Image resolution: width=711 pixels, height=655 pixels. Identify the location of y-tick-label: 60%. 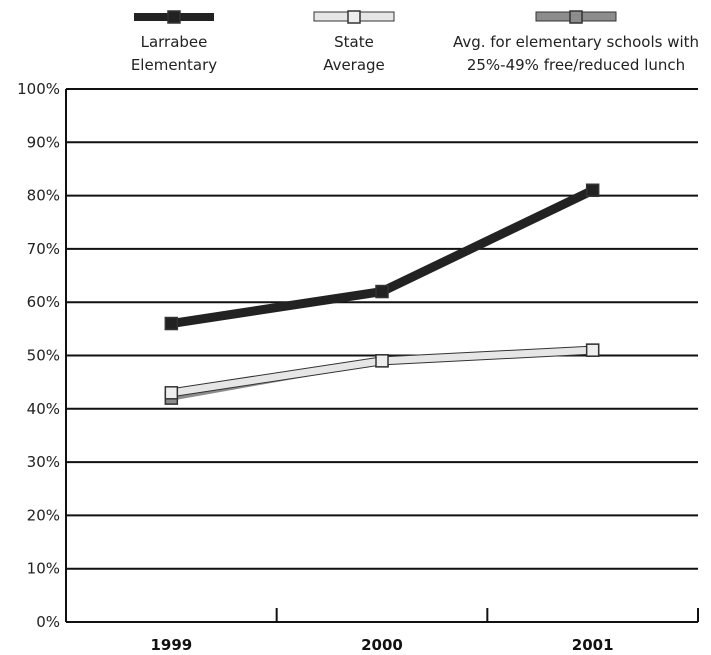
(43, 302).